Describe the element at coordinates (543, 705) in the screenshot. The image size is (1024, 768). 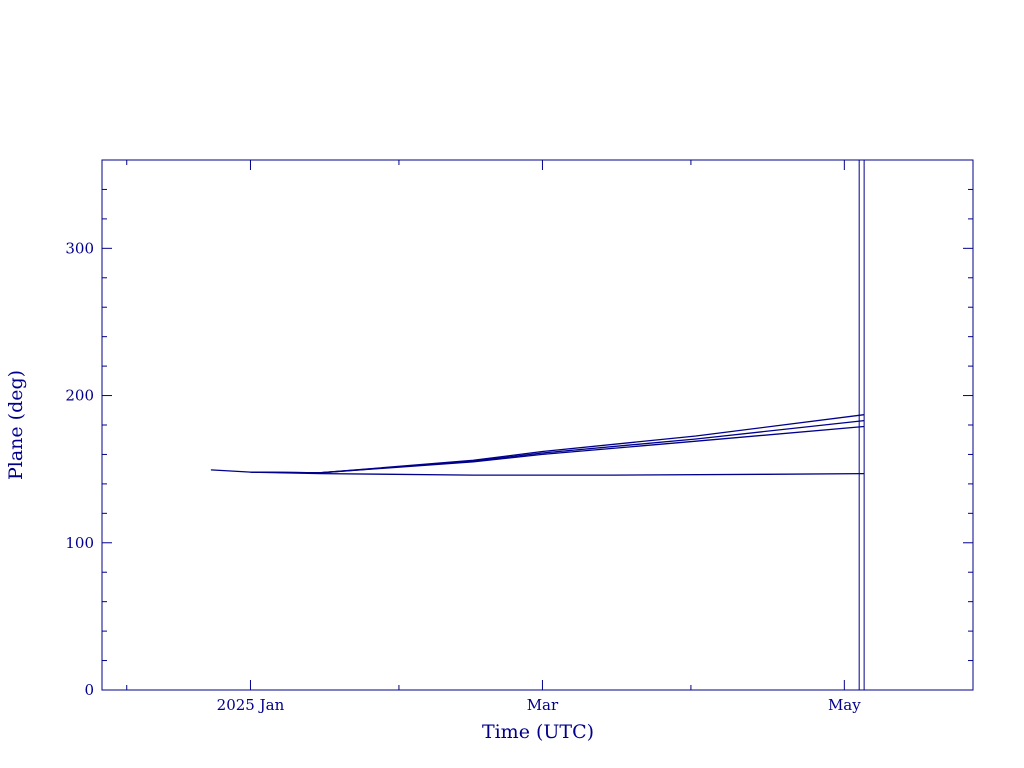
I see `x-tick-label: Mar` at that location.